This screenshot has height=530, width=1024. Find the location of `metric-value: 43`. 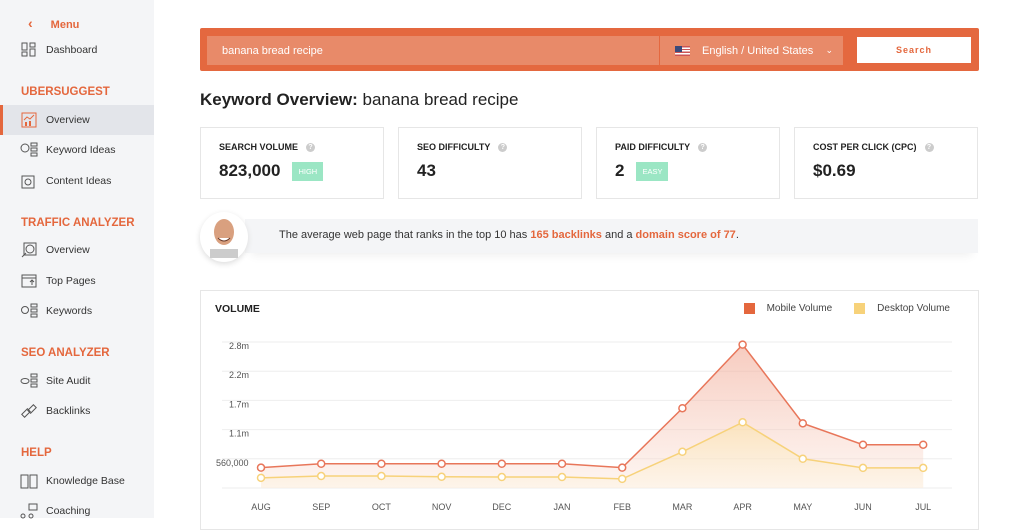

metric-value: 43 is located at coordinates (426, 170).